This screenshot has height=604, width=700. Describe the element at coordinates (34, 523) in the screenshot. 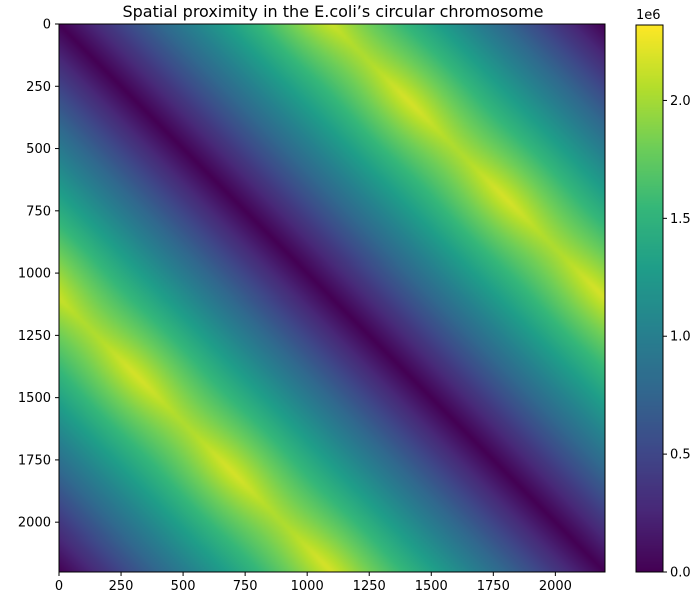

I see `y-tick-label: 2000` at that location.